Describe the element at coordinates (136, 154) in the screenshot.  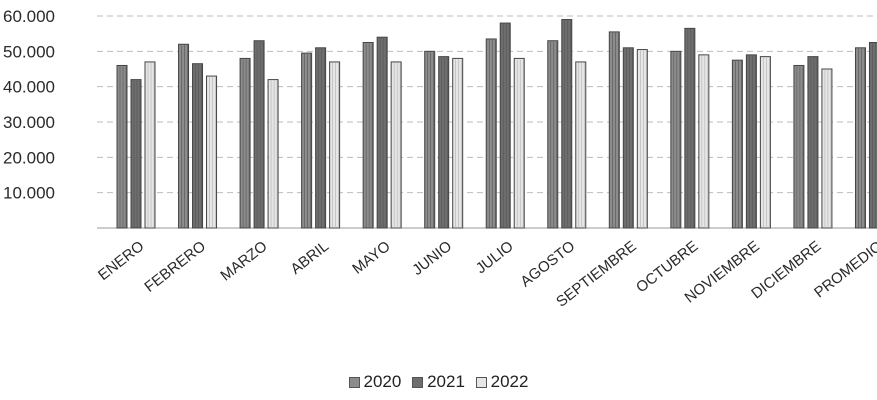
I see `bar-2021-enero` at that location.